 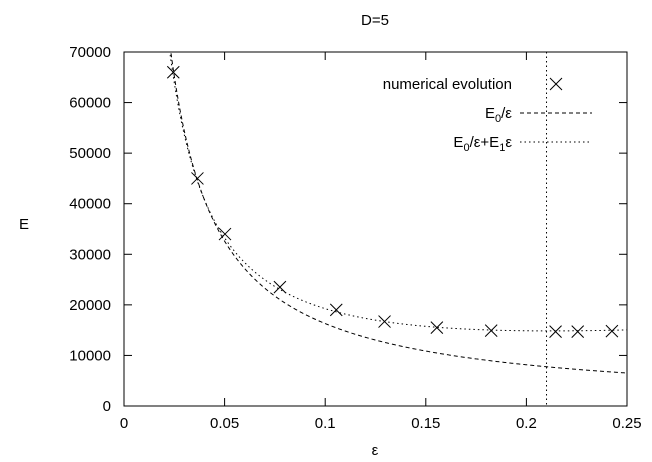 What do you see at coordinates (90, 254) in the screenshot?
I see `y-tick-label: 30000` at bounding box center [90, 254].